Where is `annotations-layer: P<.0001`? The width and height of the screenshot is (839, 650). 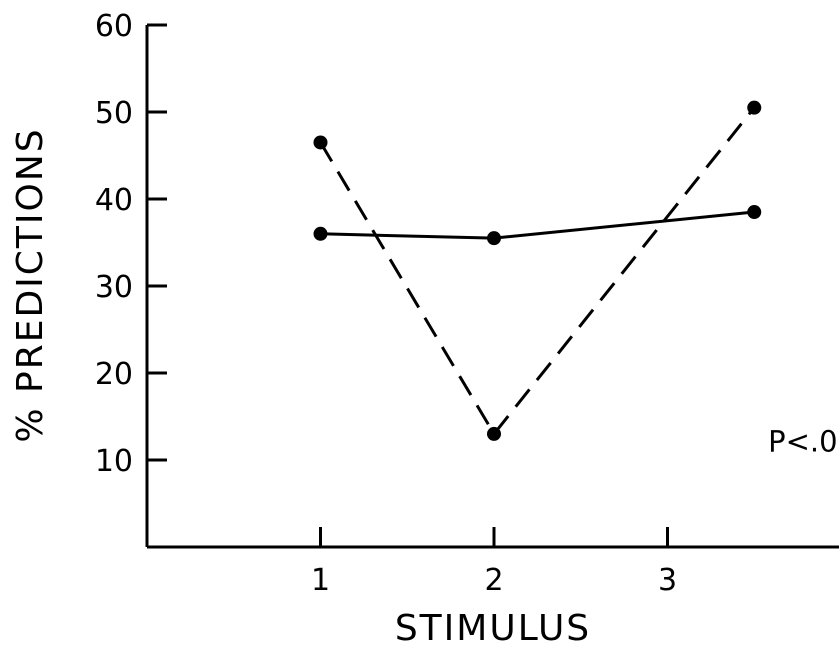
annotations-layer: P<.0001 is located at coordinates (803, 441).